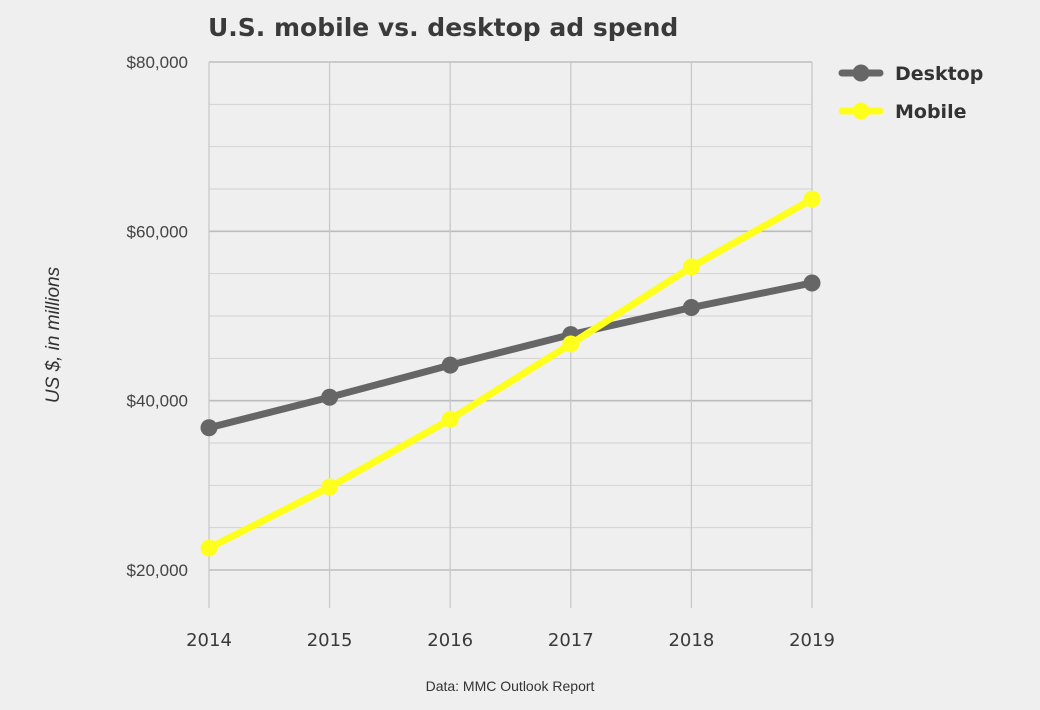 This screenshot has width=1040, height=710. What do you see at coordinates (53, 334) in the screenshot?
I see `y-axis-label: US $, in millions` at bounding box center [53, 334].